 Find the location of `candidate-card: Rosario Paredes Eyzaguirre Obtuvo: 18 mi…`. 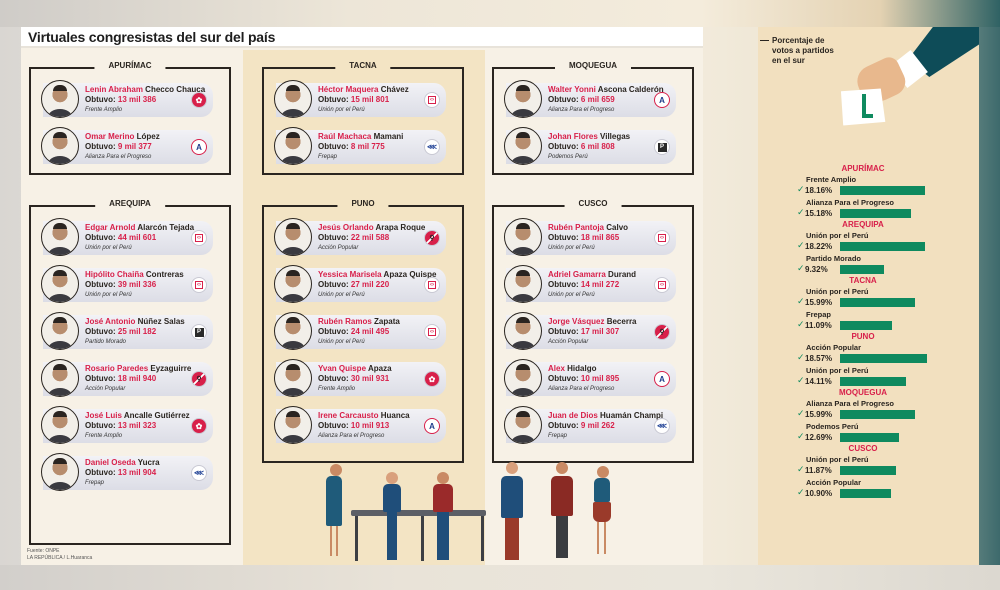

candidate-card: Rosario Paredes Eyzaguirre Obtuvo: 18 mi… is located at coordinates (127, 378).